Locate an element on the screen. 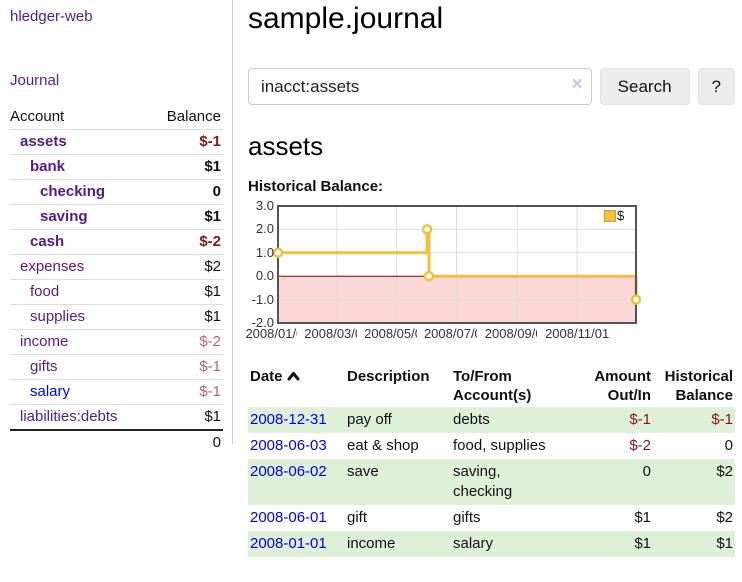 The width and height of the screenshot is (742, 582). account-row: supplies $1 is located at coordinates (116, 317).